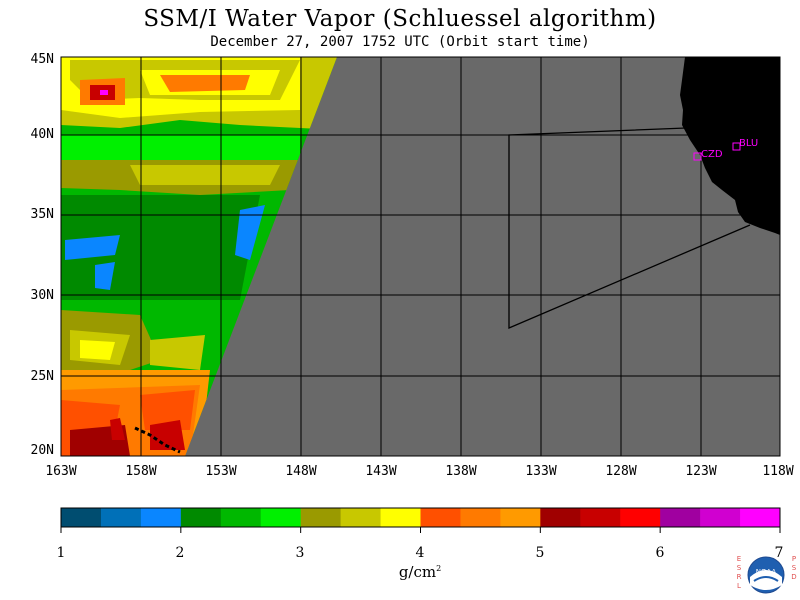 The height and width of the screenshot is (600, 800). Describe the element at coordinates (400, 19) in the screenshot. I see `map-title: SSM/I Water Vapor (Schluessel algorithm)` at that location.